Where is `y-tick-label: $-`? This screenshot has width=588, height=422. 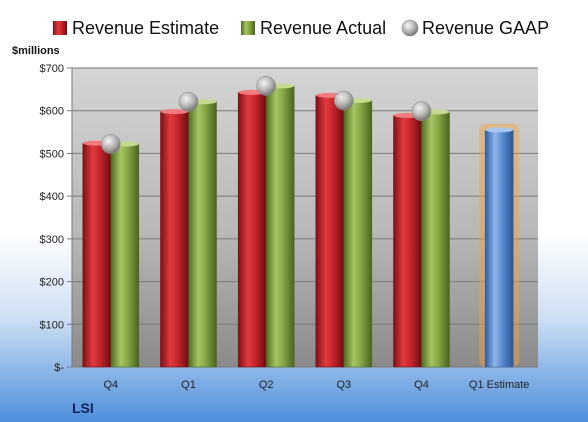 y-tick-label: $- is located at coordinates (59, 368).